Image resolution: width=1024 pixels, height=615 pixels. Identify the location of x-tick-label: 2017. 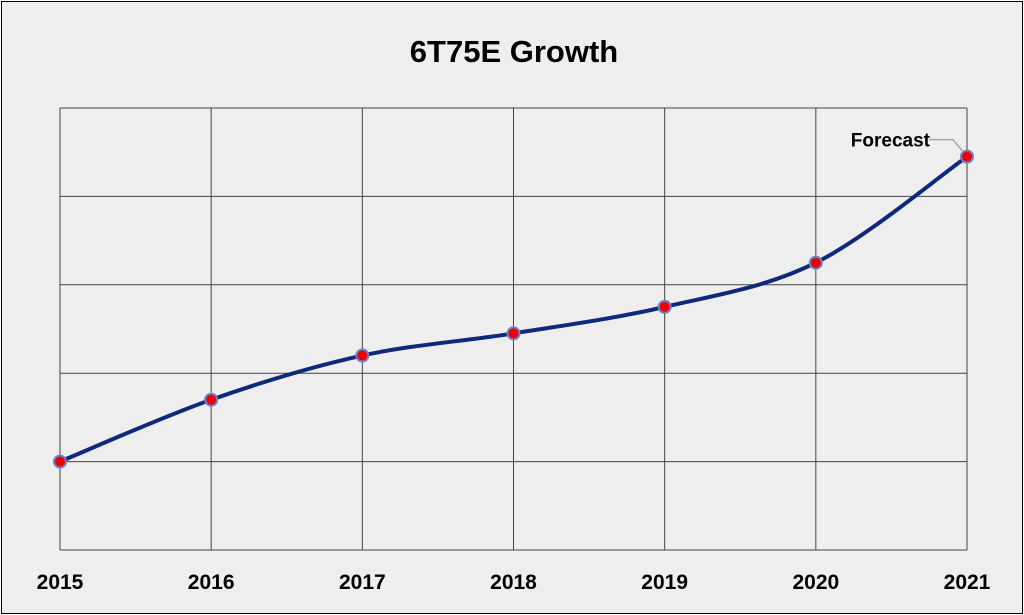
(362, 582).